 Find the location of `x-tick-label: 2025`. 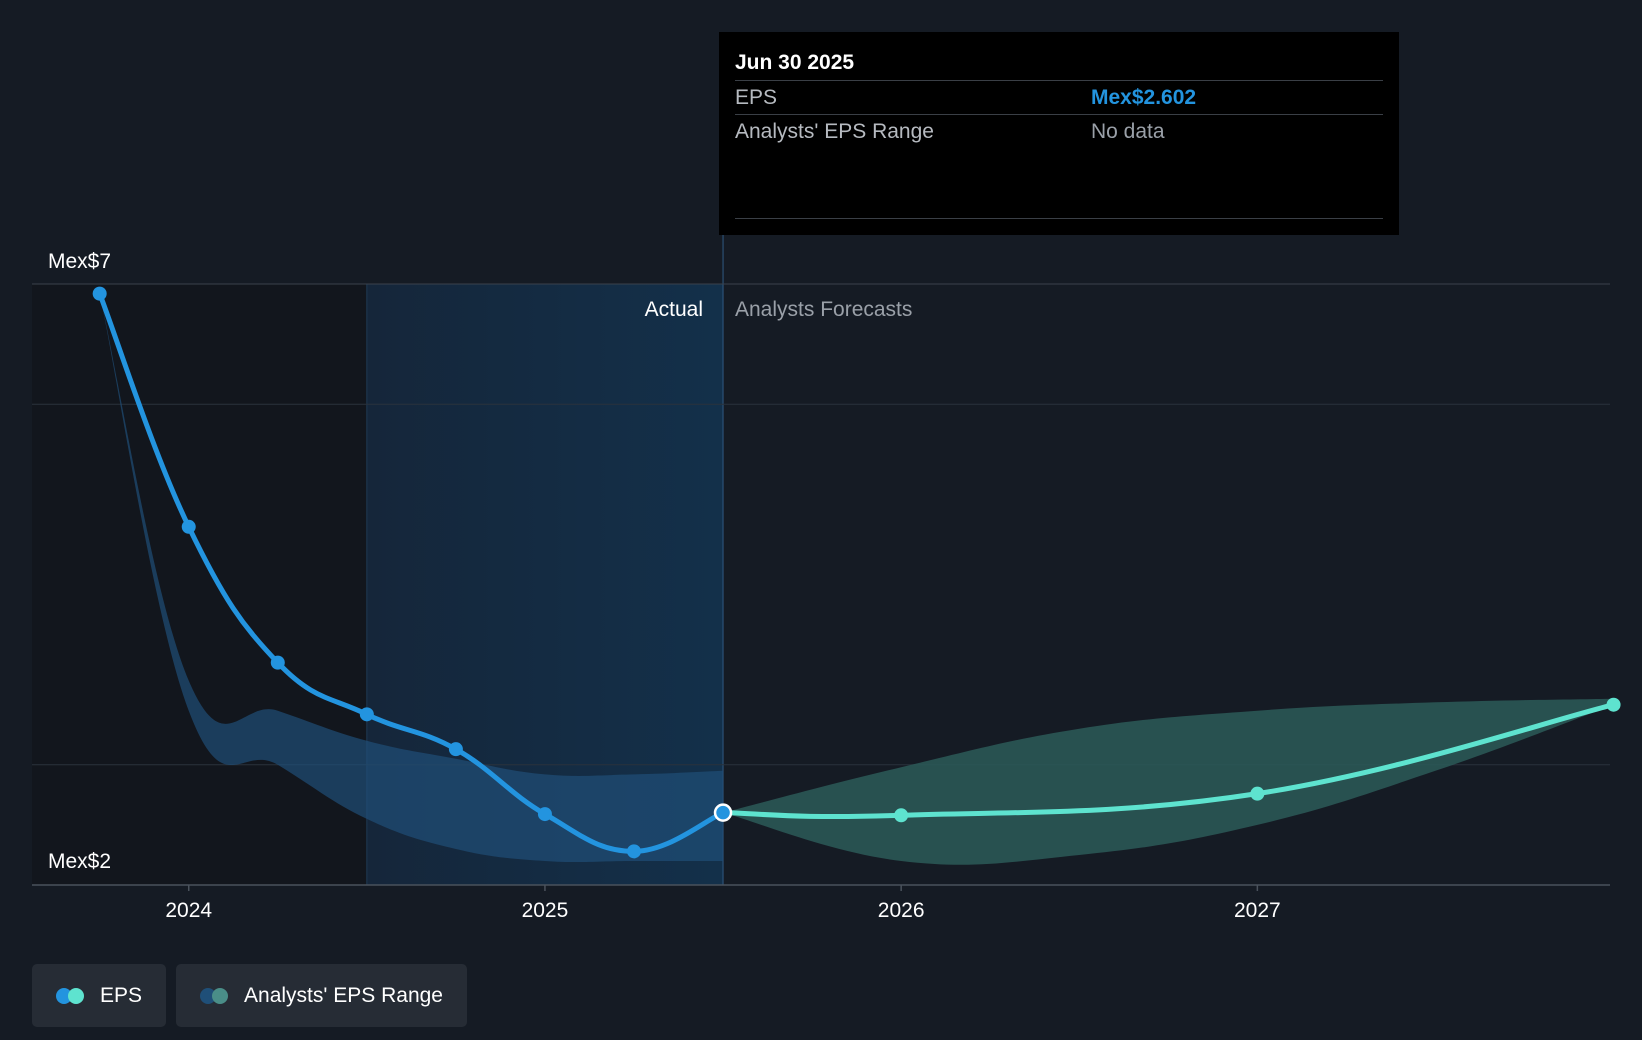

x-tick-label: 2025 is located at coordinates (545, 910).